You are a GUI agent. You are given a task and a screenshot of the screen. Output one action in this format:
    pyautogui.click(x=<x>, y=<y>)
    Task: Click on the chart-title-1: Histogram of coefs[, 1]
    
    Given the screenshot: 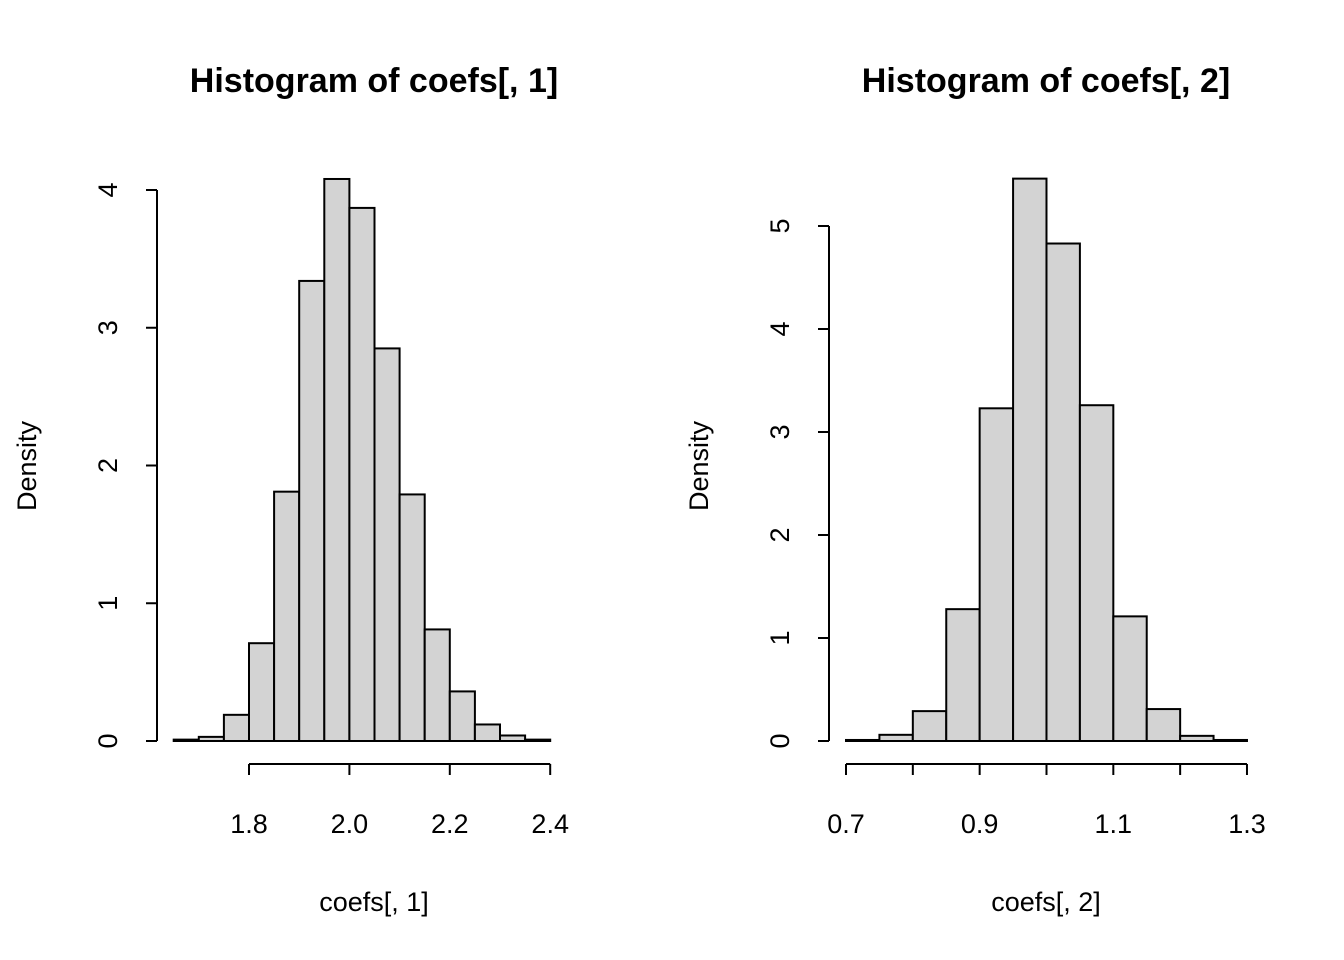 What is the action you would take?
    pyautogui.click(x=374, y=81)
    